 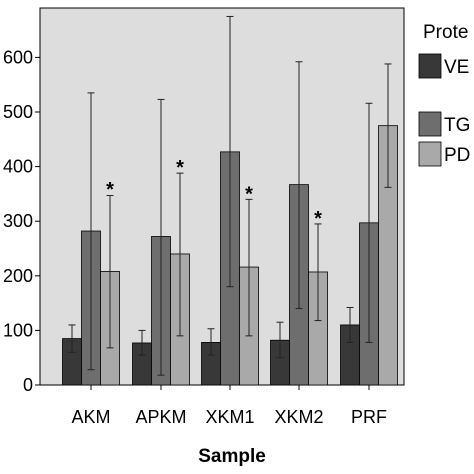 I want to click on legend-swatch-pd, so click(x=430, y=154).